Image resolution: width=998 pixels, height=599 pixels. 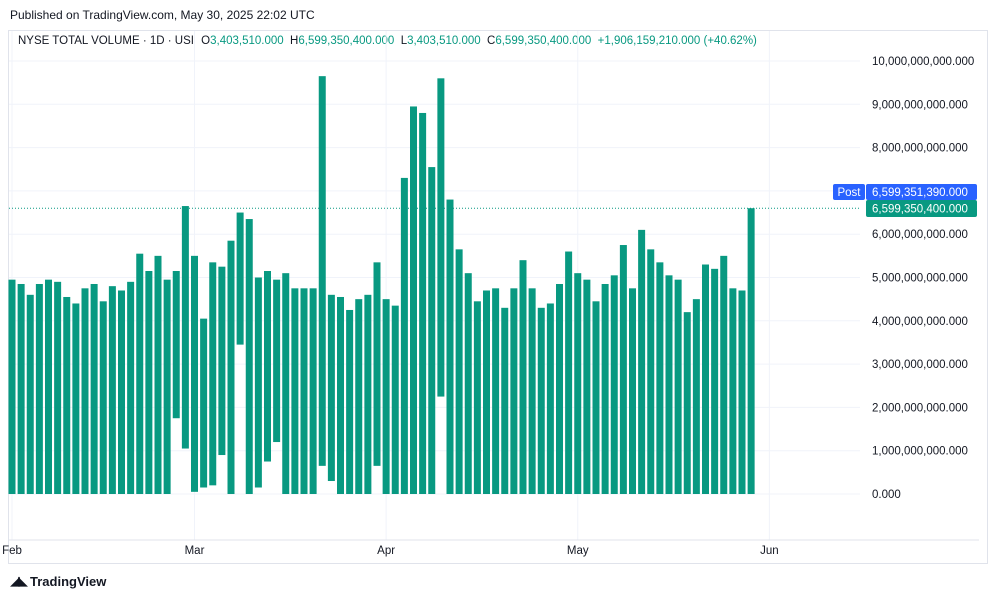 I want to click on x-tick-label: Jun, so click(x=769, y=551).